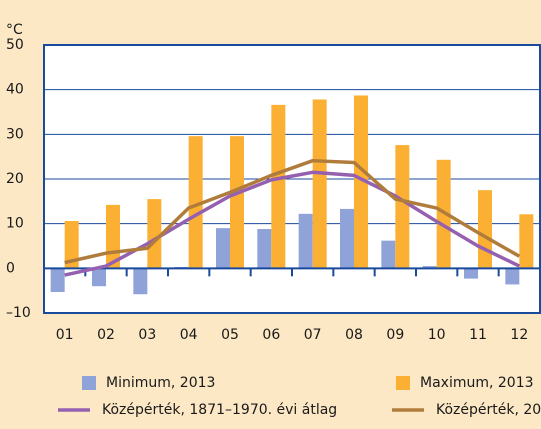 This screenshot has height=429, width=541. I want to click on x-tick-label: 06, so click(271, 335).